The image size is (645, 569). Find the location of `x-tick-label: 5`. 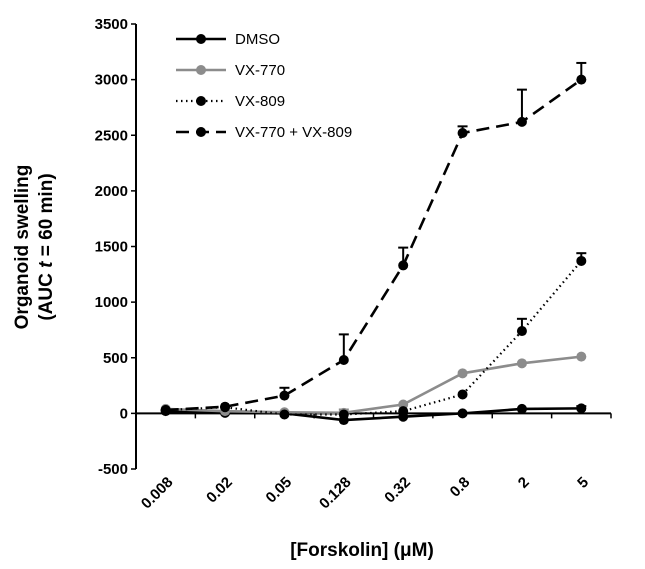

x-tick-label: 5 is located at coordinates (583, 483).